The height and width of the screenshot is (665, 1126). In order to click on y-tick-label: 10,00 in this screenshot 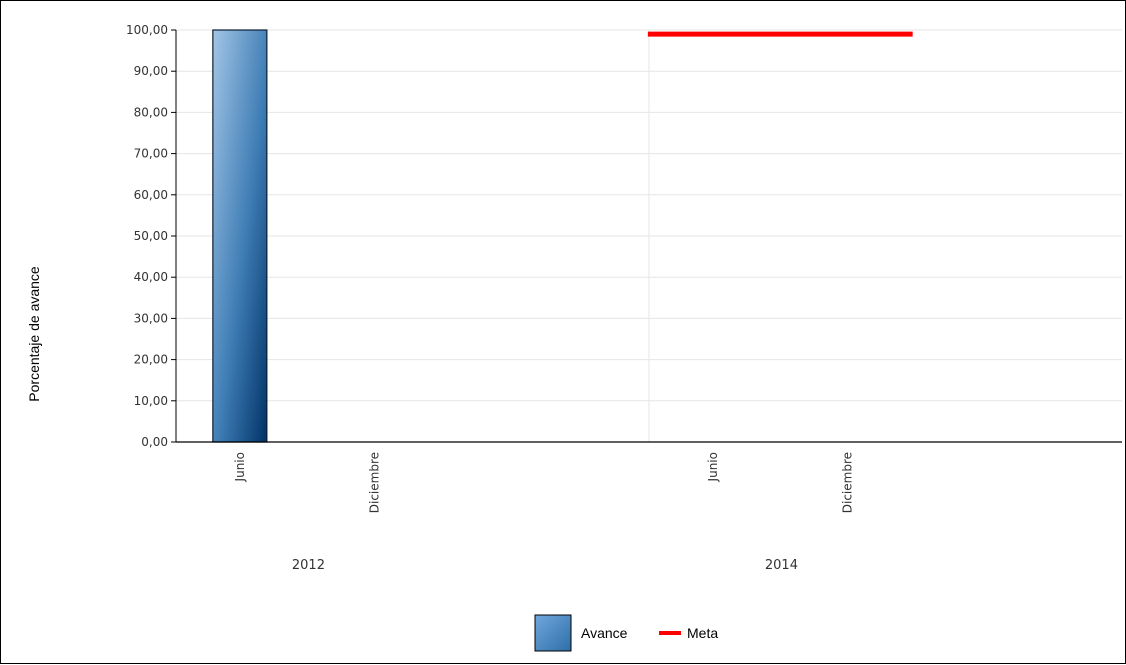, I will do `click(151, 401)`.